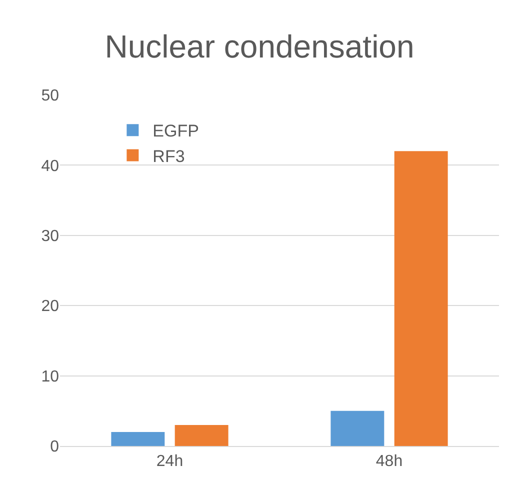  What do you see at coordinates (50, 307) in the screenshot?
I see `y-tick-label: 20` at bounding box center [50, 307].